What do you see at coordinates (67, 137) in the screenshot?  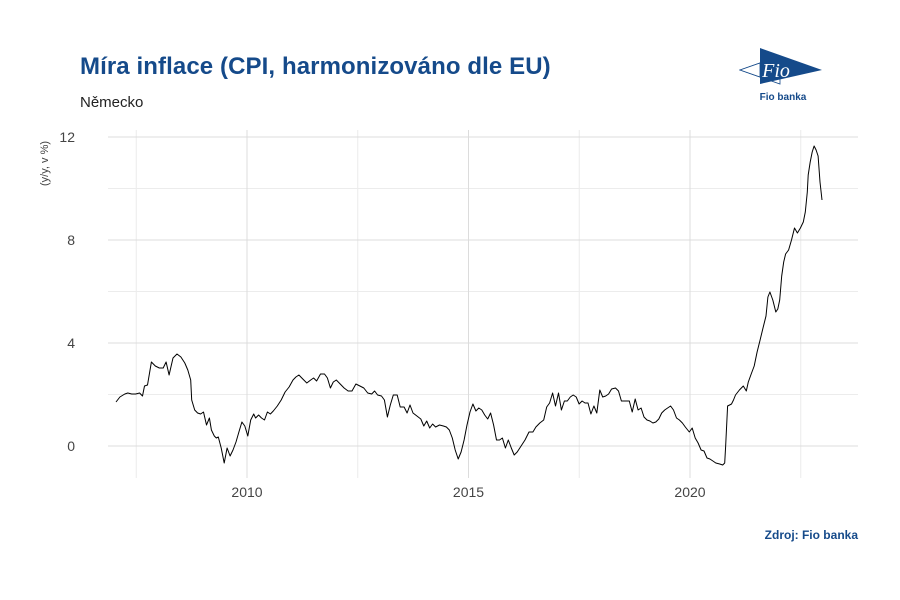 I see `y-tick-label: 12` at bounding box center [67, 137].